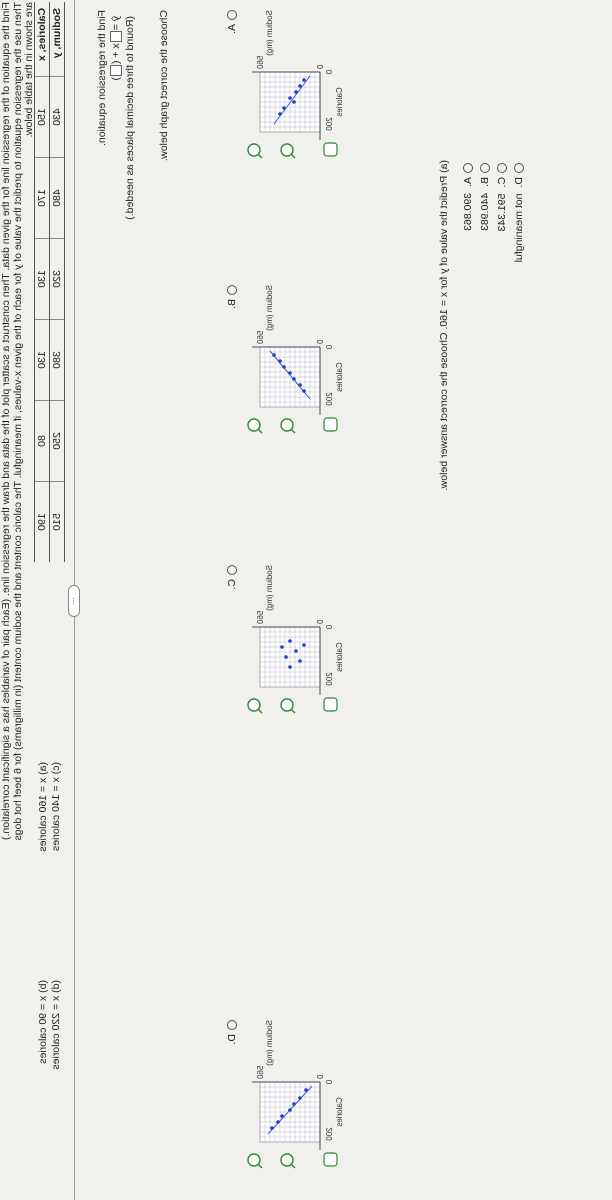 The height and width of the screenshot is (1200, 612). I want to click on answer-option: A. 390.863, so click(468, 197).